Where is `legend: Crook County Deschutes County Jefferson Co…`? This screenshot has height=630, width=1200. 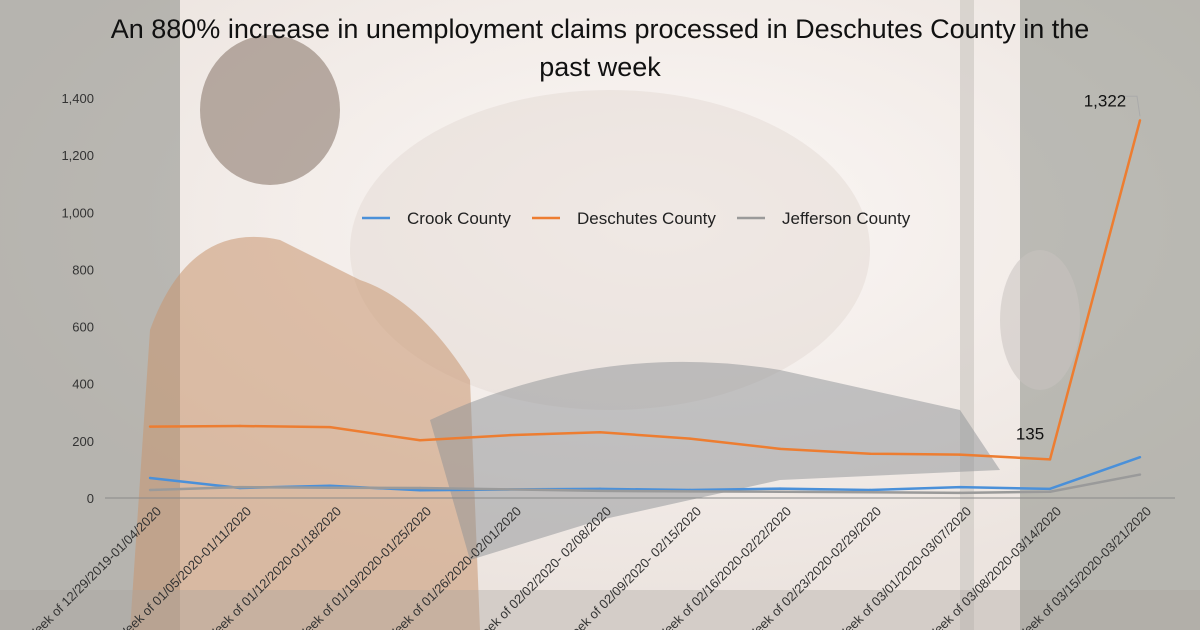
legend: Crook County Deschutes County Jefferson Co… is located at coordinates (636, 218).